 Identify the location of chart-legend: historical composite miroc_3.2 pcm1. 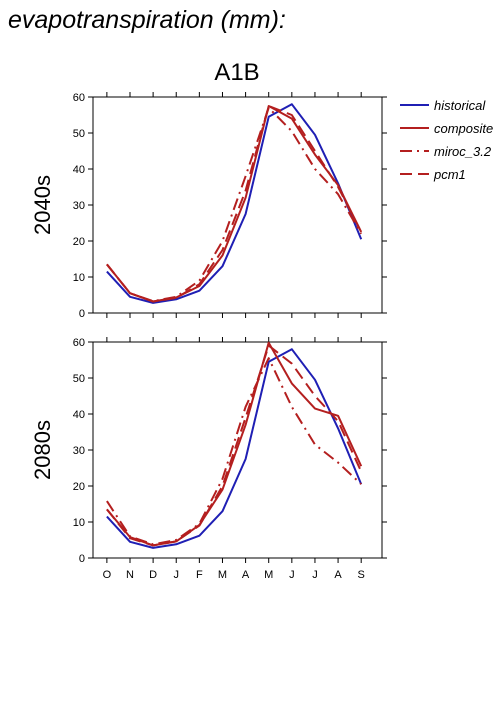
(446, 140).